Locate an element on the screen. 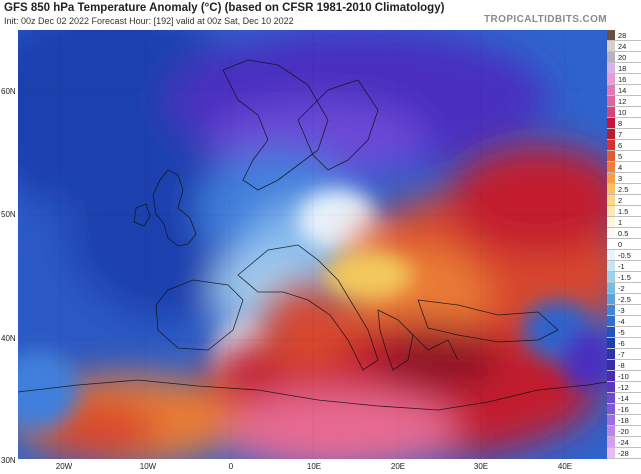  legend-entry: 1 is located at coordinates (624, 222).